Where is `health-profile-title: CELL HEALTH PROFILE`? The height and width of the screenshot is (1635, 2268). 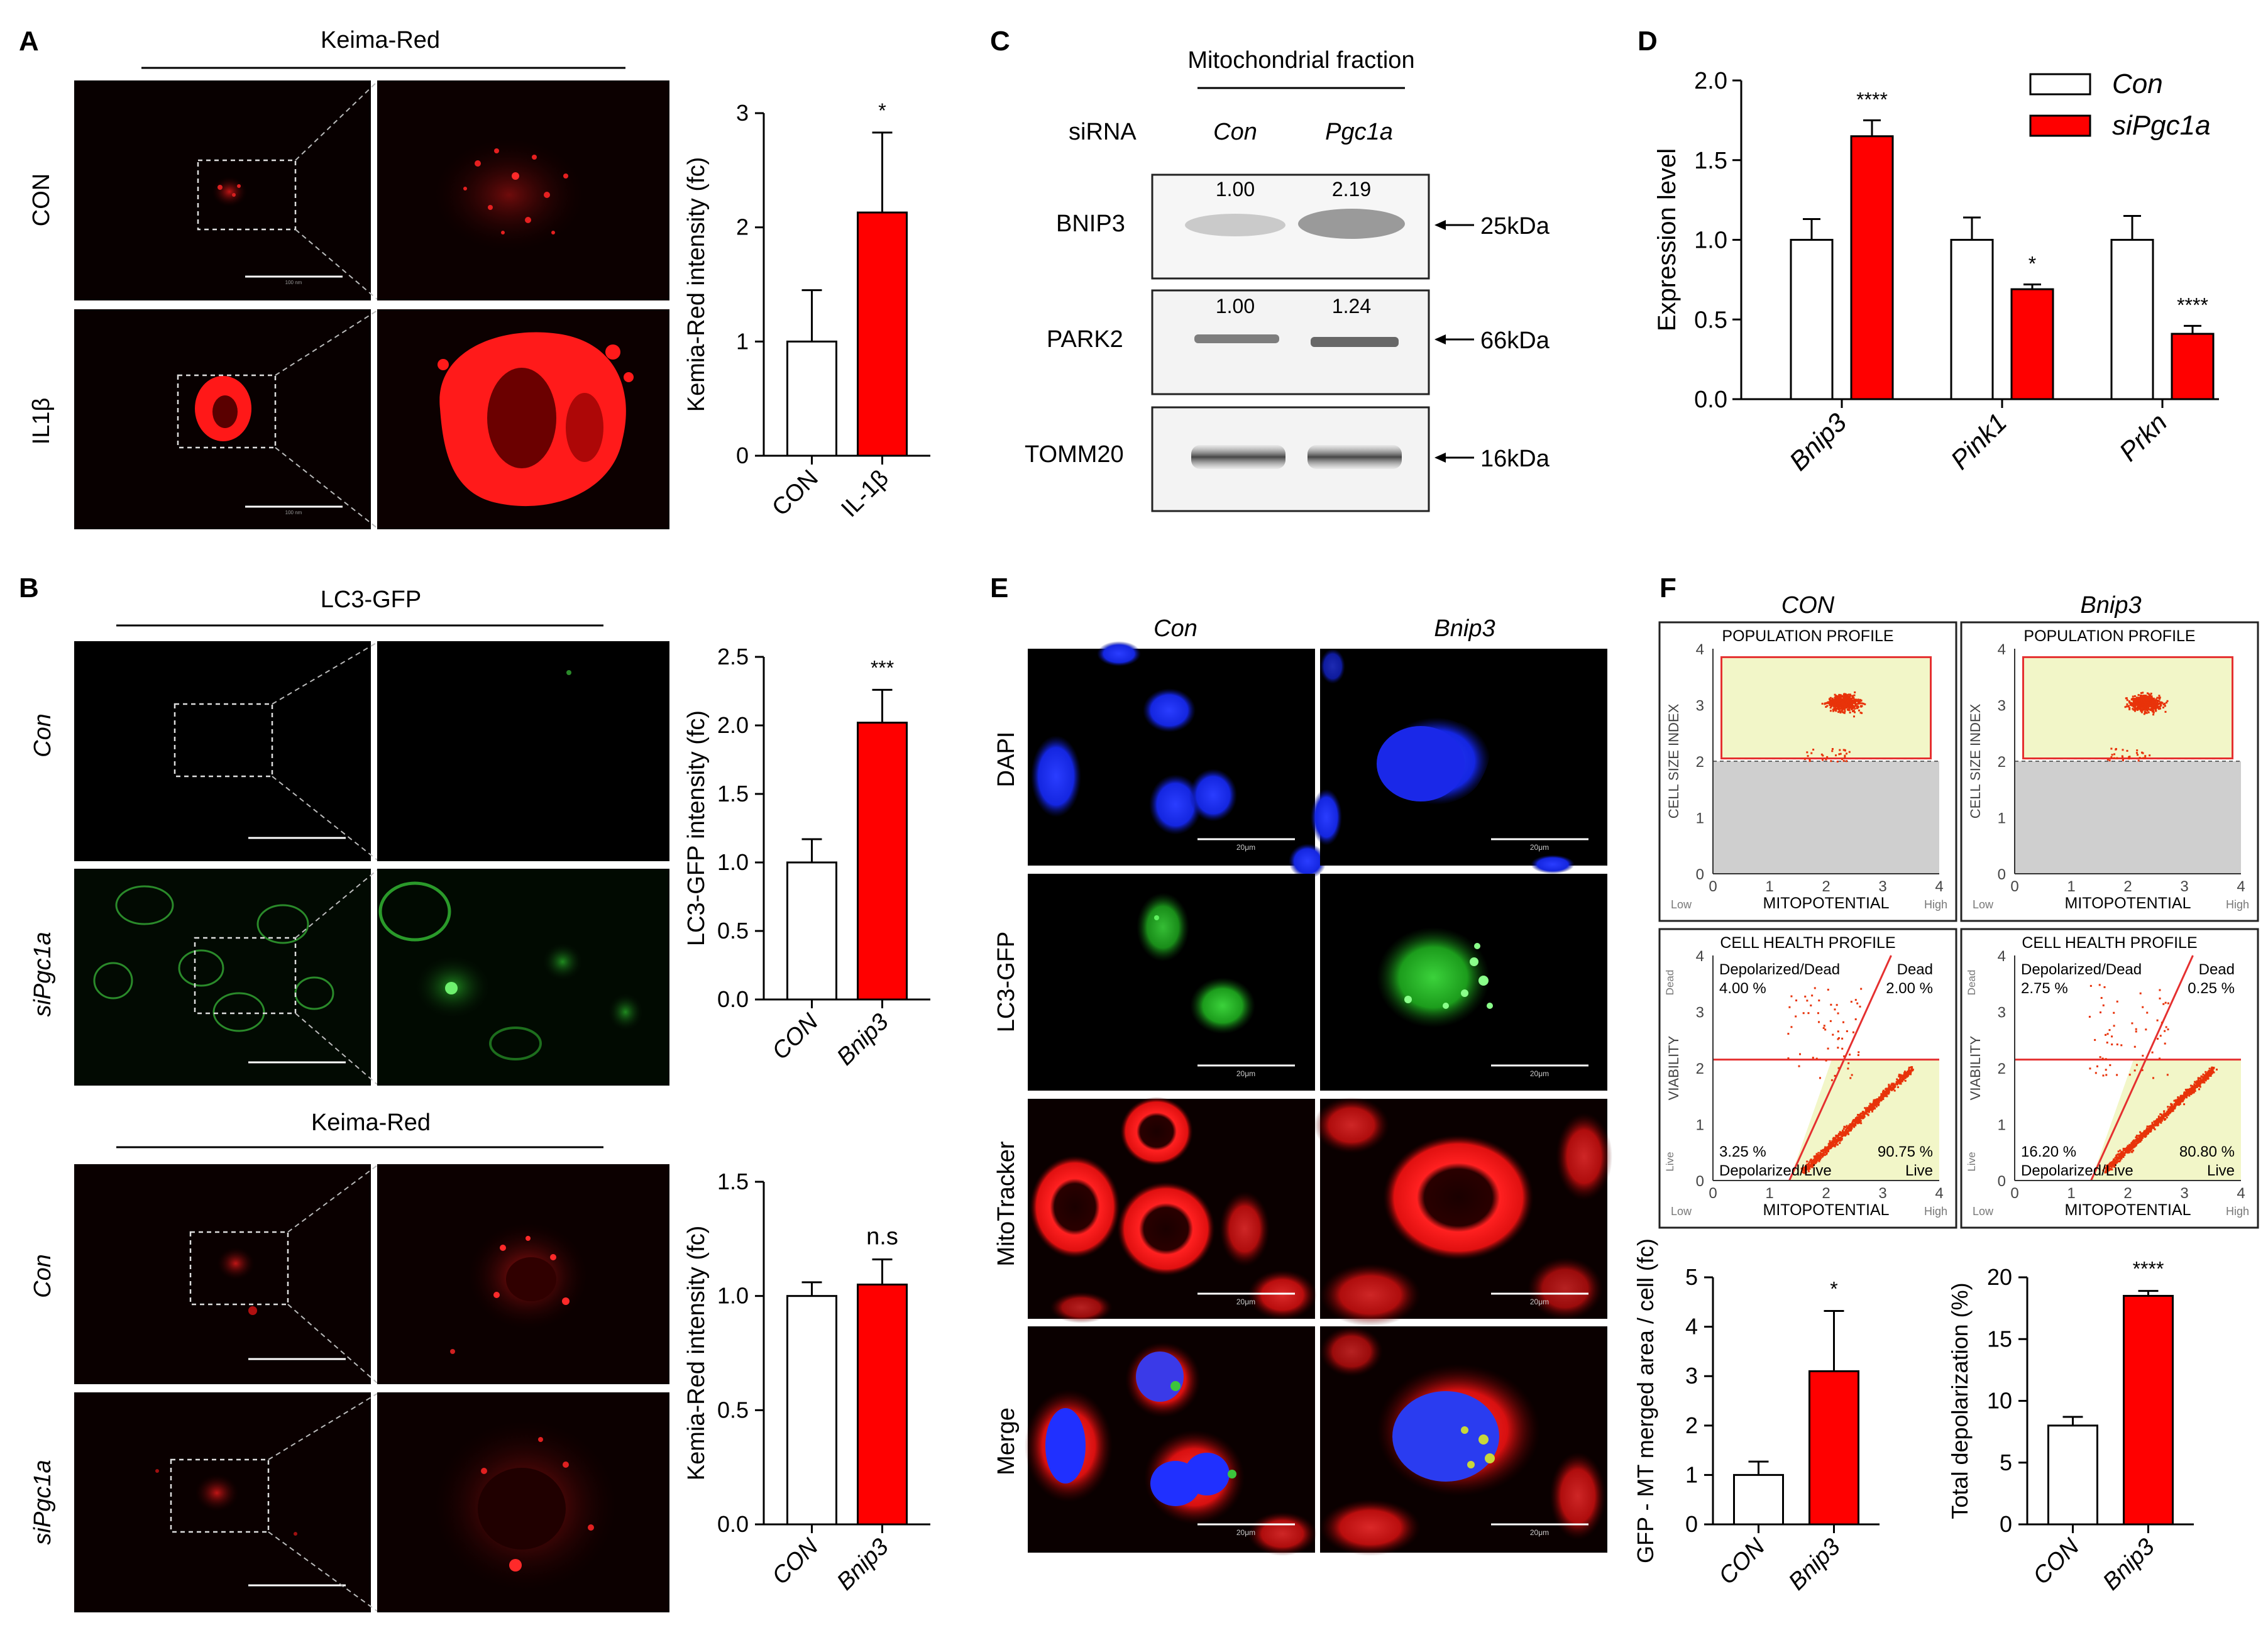 health-profile-title: CELL HEALTH PROFILE is located at coordinates (2110, 943).